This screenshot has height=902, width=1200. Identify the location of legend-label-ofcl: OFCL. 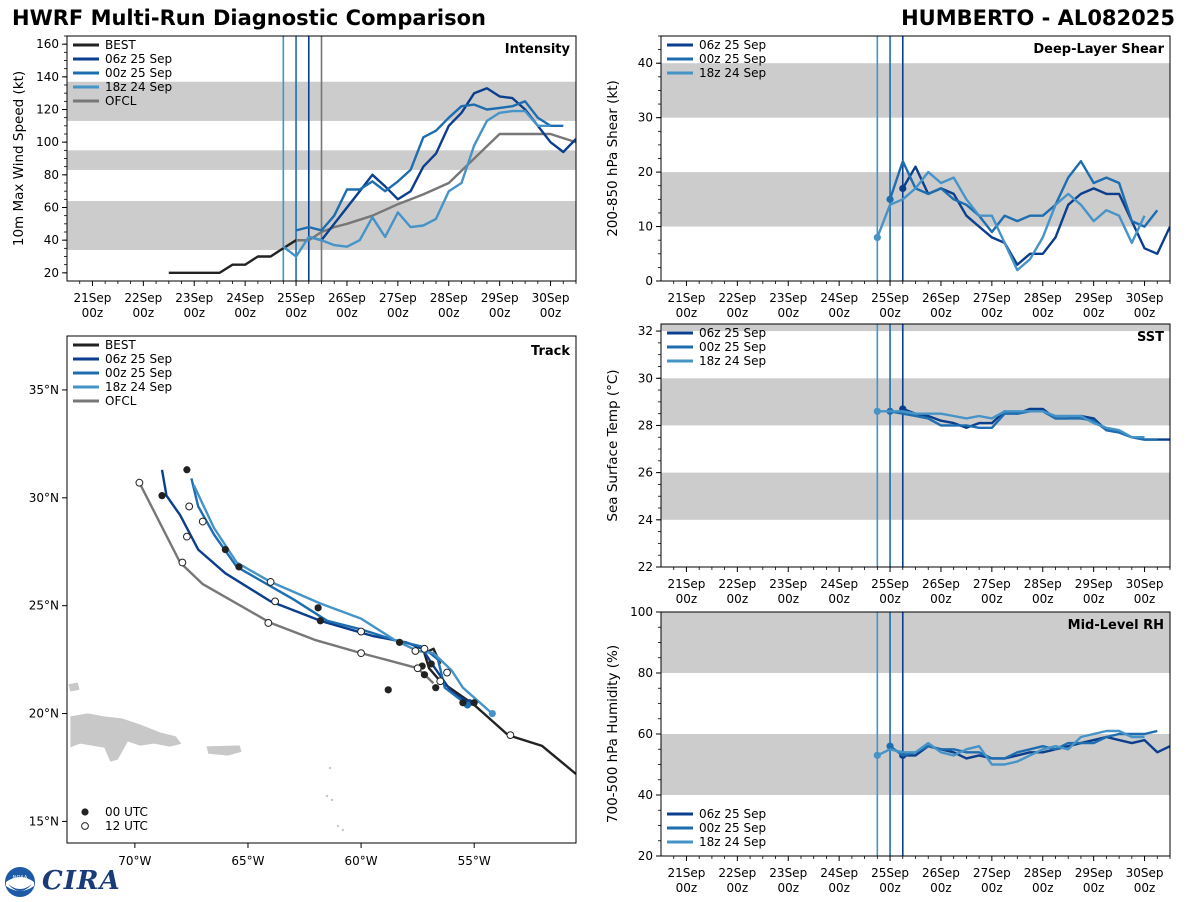
(121, 101).